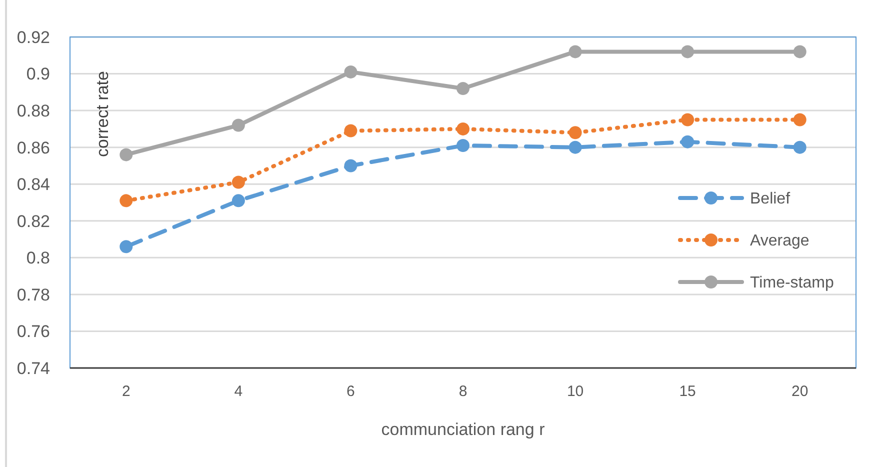 The image size is (873, 467). I want to click on x-tick-label: 8, so click(463, 391).